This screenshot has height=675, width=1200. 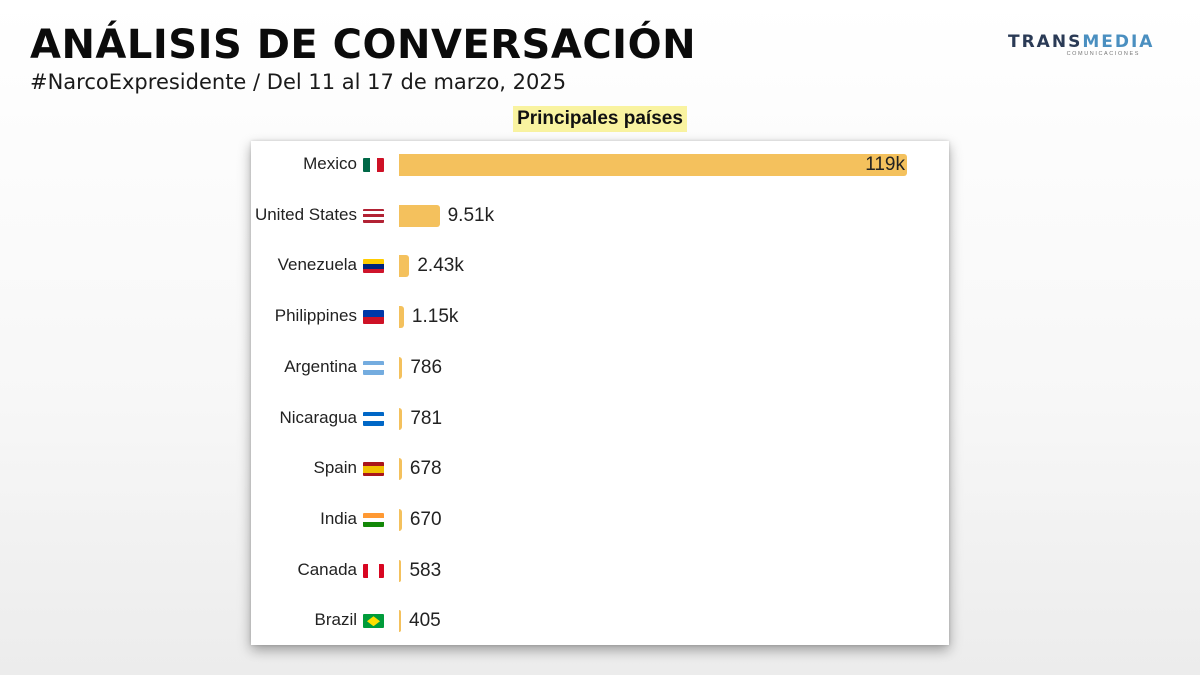 What do you see at coordinates (426, 367) in the screenshot?
I see `value-label: 786` at bounding box center [426, 367].